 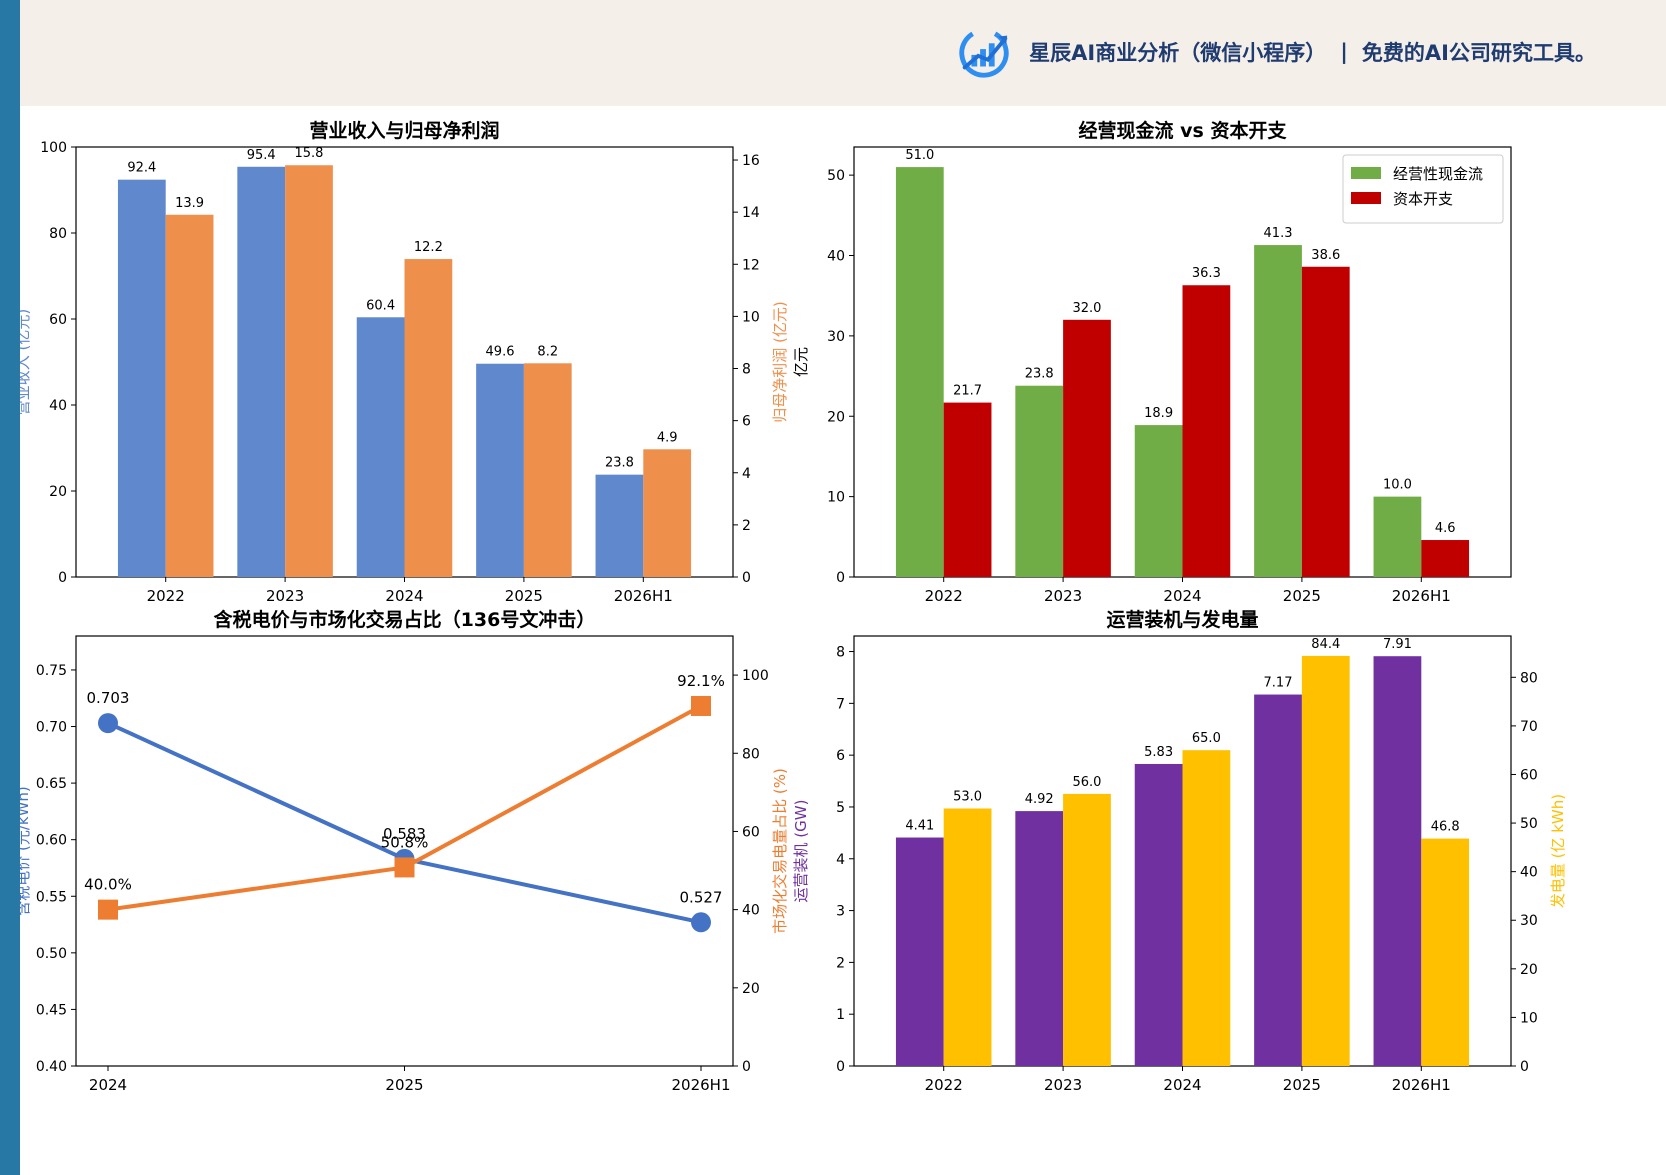 What do you see at coordinates (840, 653) in the screenshot?
I see `y-tick-label: 8` at bounding box center [840, 653].